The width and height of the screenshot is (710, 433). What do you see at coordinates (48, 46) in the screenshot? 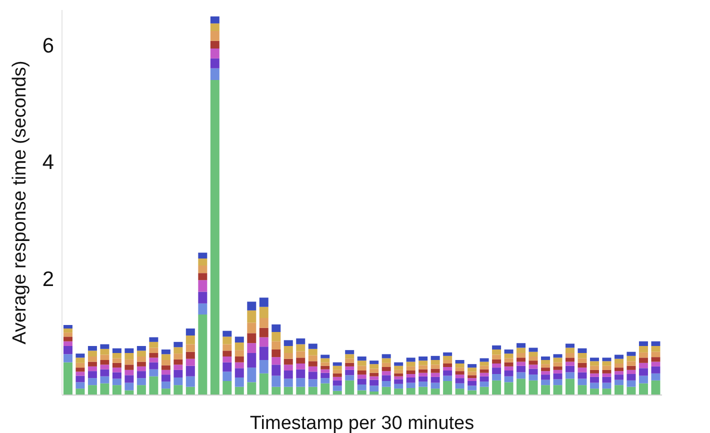
I see `y-tick-label: 6` at bounding box center [48, 46].